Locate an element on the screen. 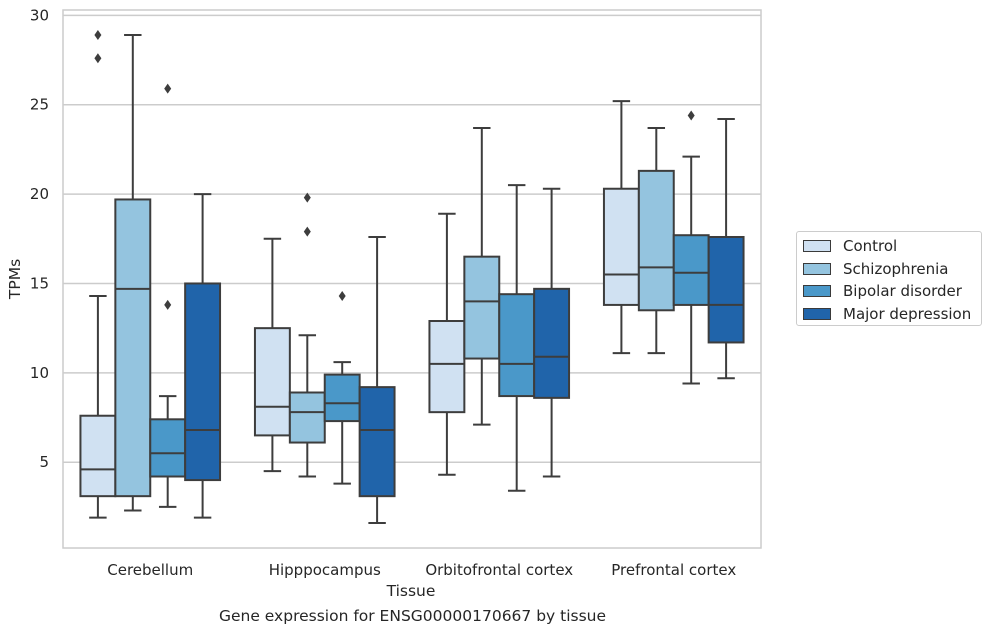  box-bipolar-disorder-cerebellum is located at coordinates (168, 295).